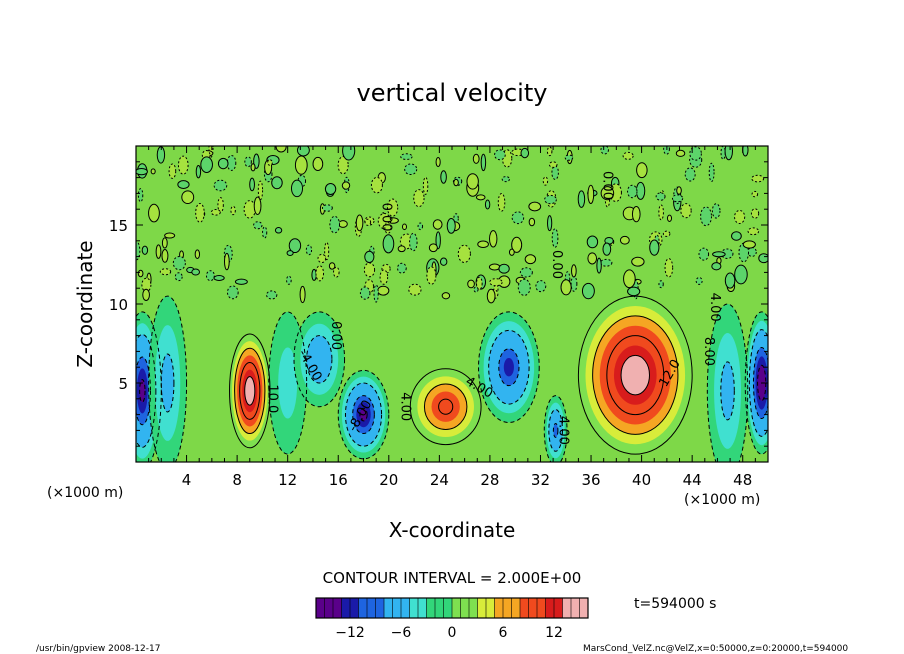 Image resolution: width=904 pixels, height=654 pixels. What do you see at coordinates (401, 633) in the screenshot?
I see `colorbar-tick-label: −6` at bounding box center [401, 633].